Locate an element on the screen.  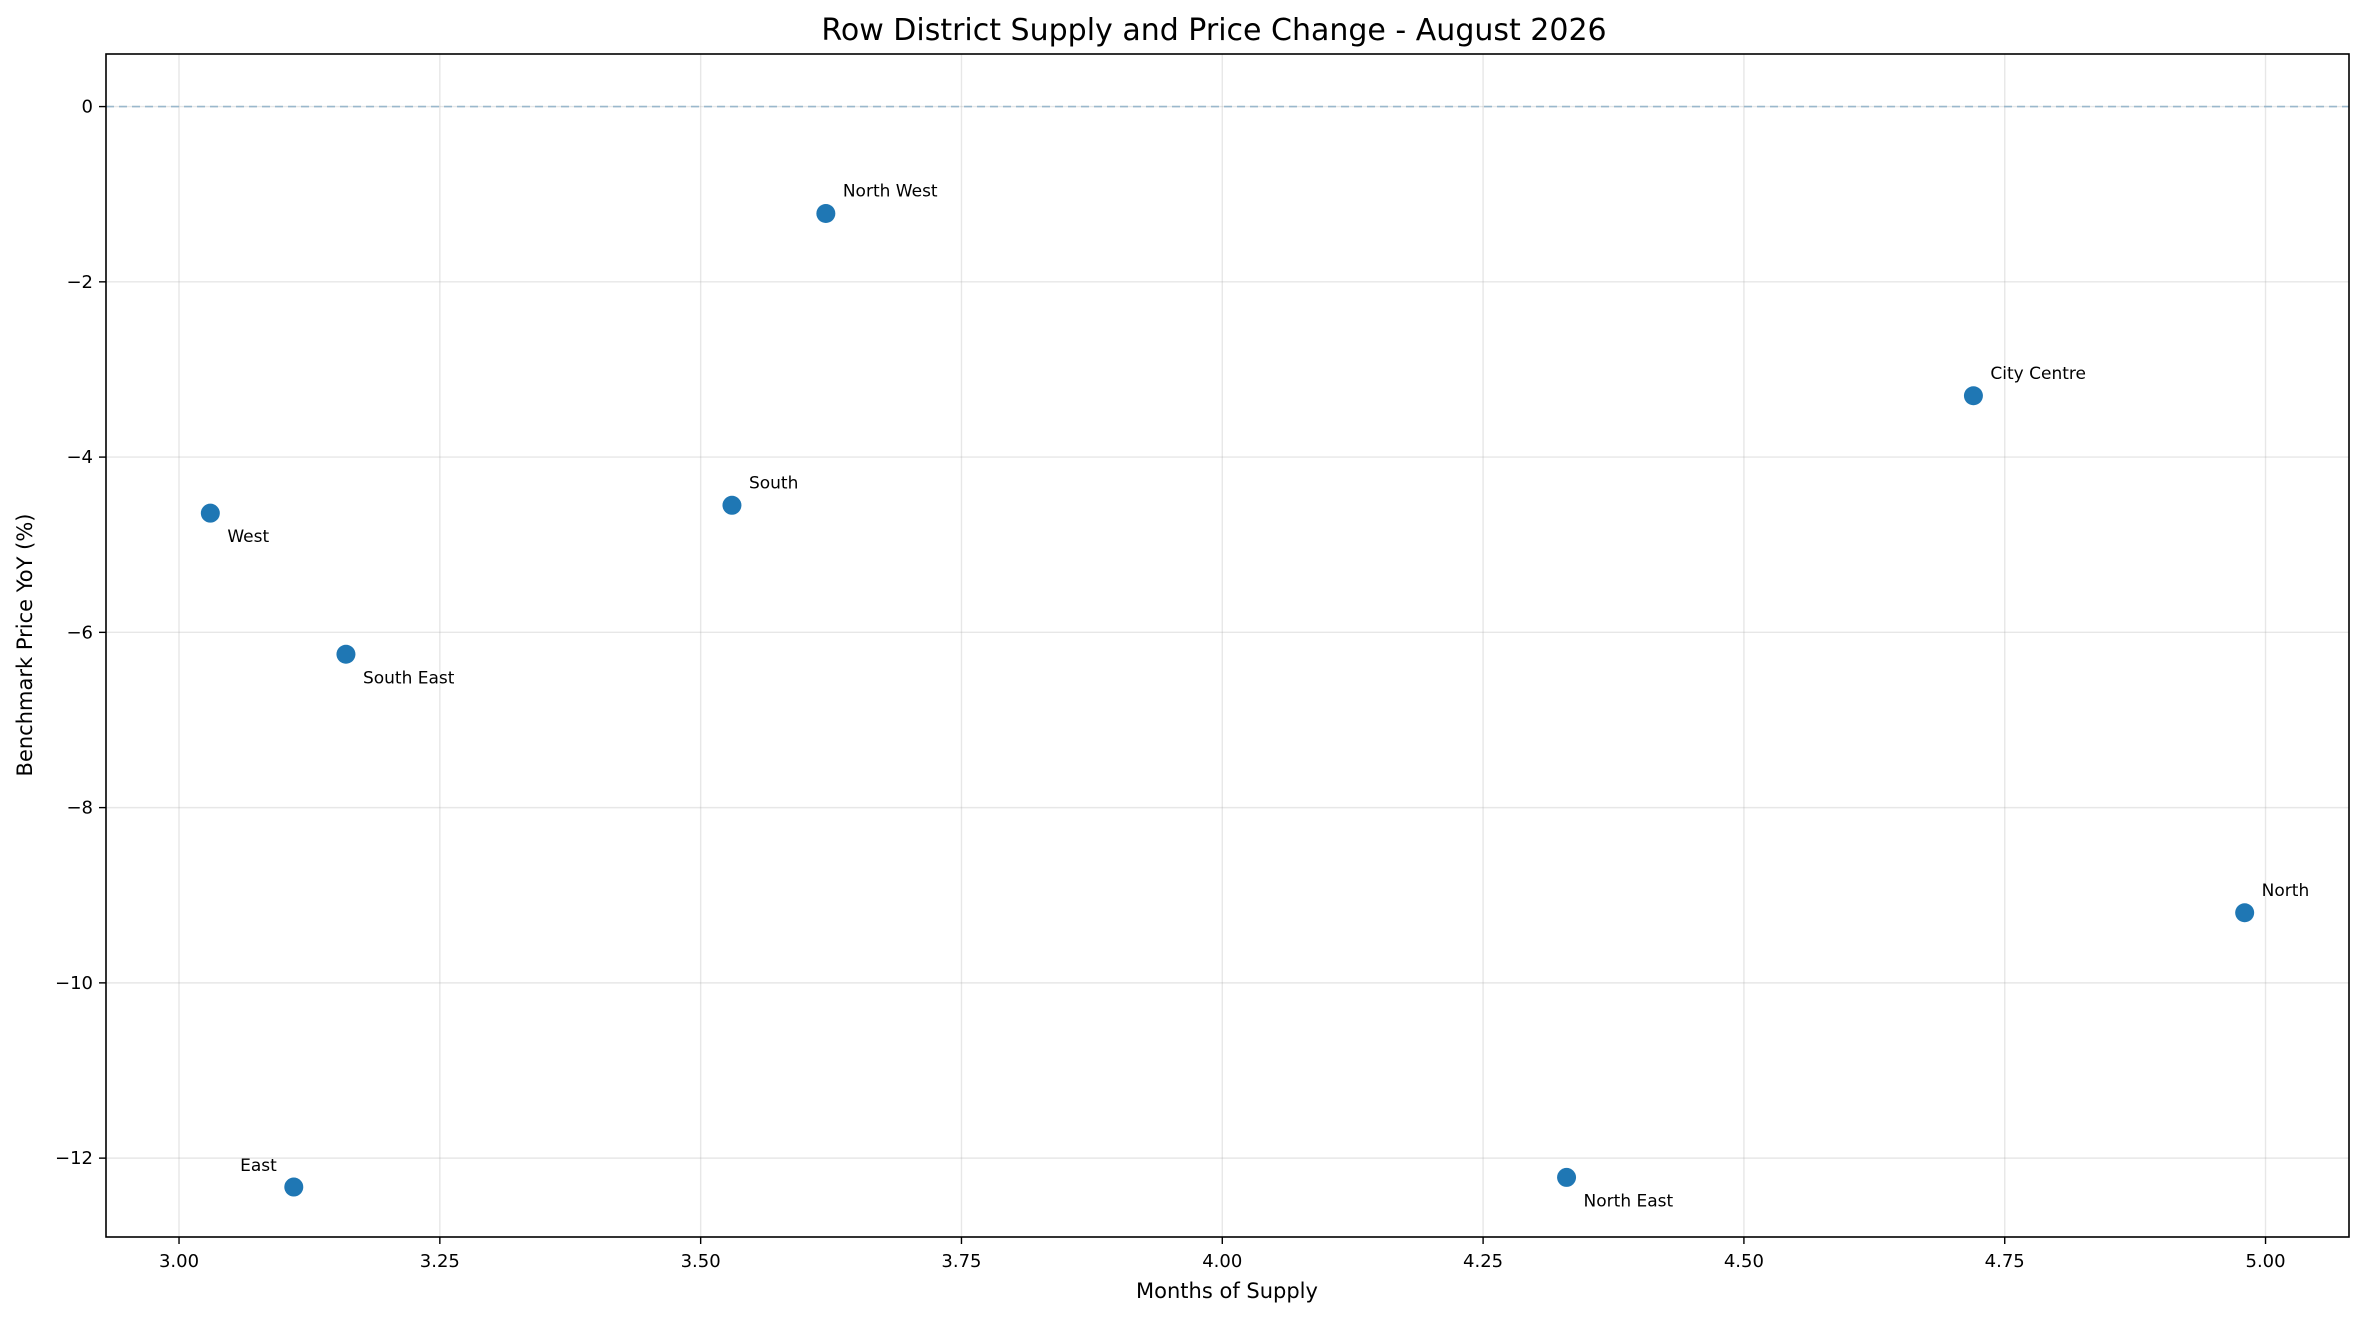
x-tick-label: 3.00 is located at coordinates (179, 1261).